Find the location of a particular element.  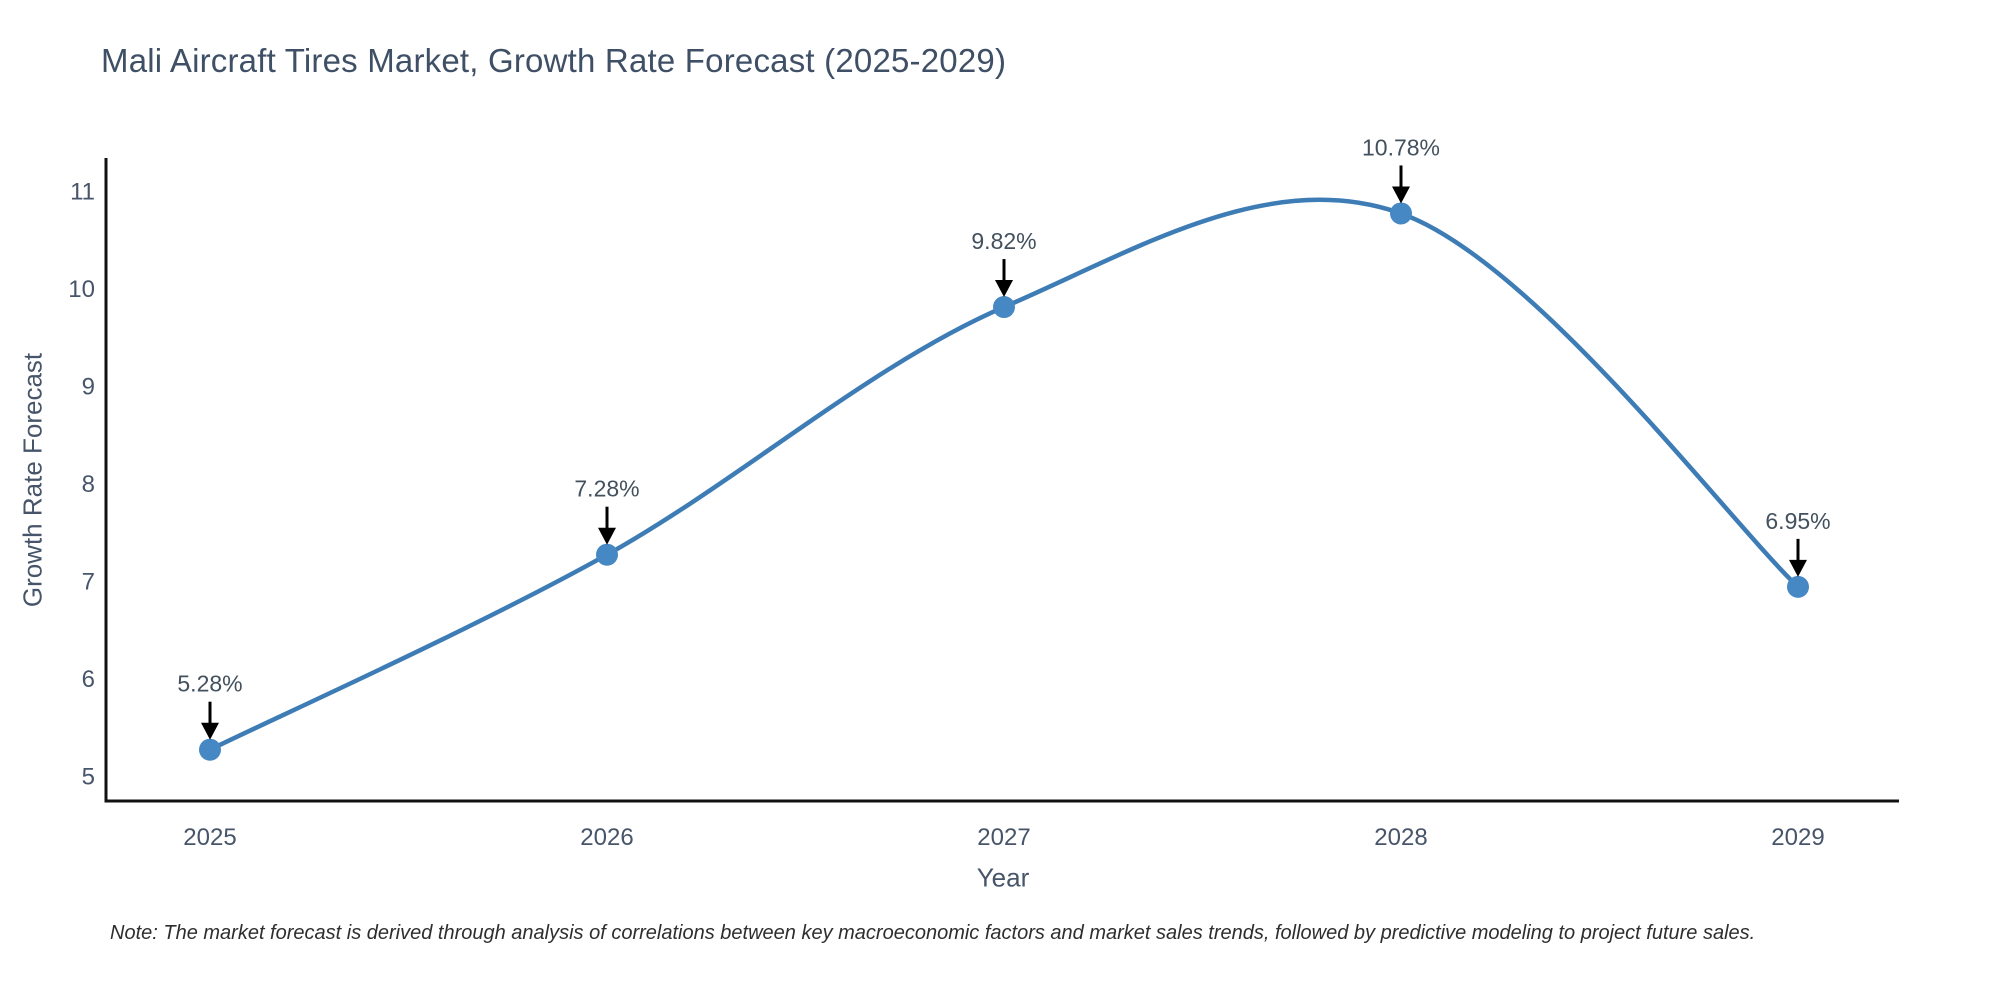

data-point-label: 5.28% is located at coordinates (209, 684).